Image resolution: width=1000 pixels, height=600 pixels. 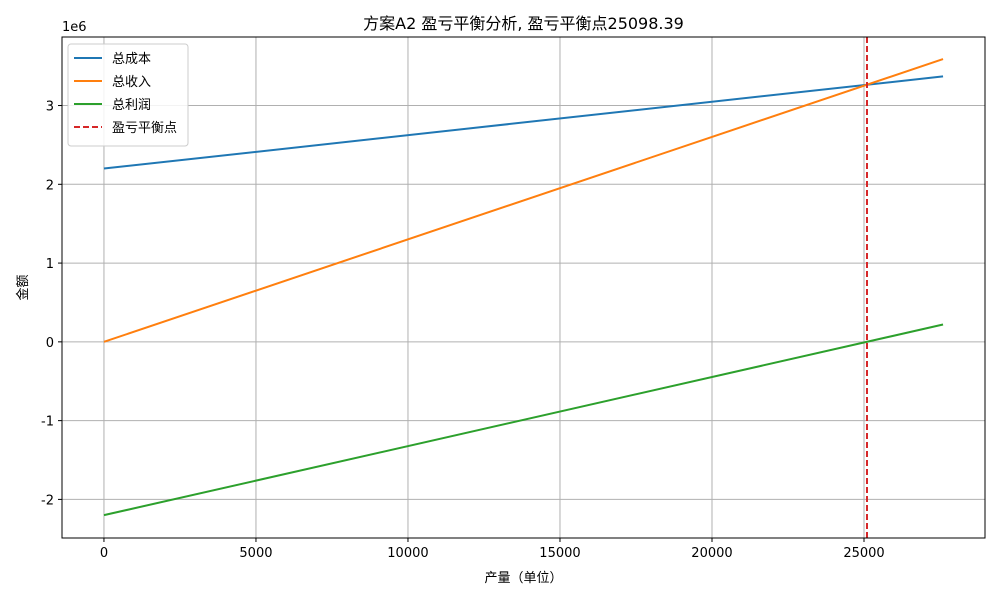 I want to click on x-tick-label: 5000, so click(x=255, y=553).